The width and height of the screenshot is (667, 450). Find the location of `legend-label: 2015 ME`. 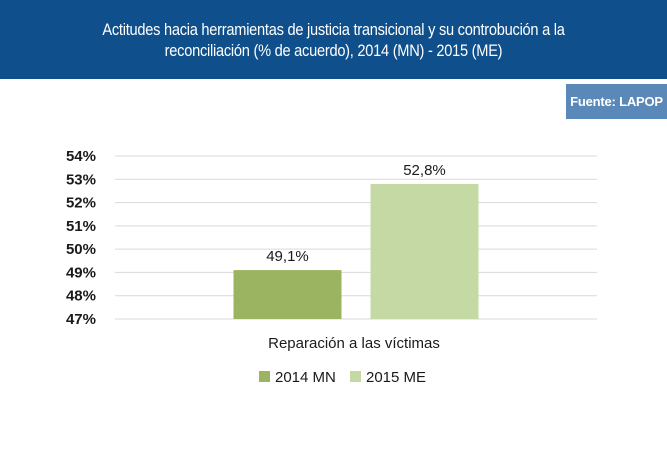

legend-label: 2015 ME is located at coordinates (396, 377).